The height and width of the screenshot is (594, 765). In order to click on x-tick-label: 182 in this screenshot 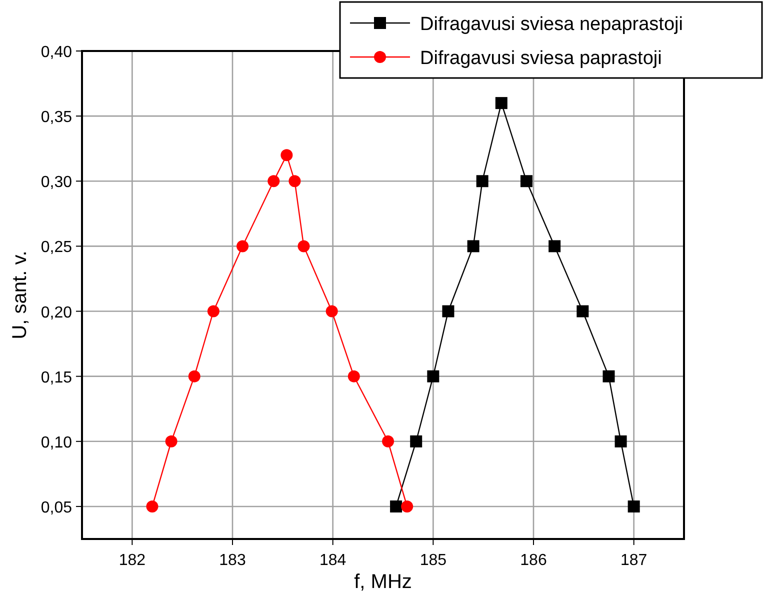, I will do `click(132, 560)`.